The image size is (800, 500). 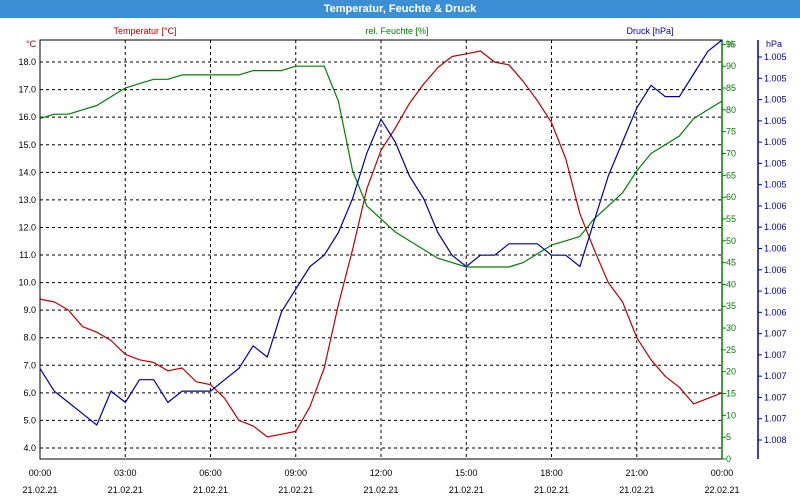 I want to click on humidity-tick-label: 25, so click(x=731, y=350).